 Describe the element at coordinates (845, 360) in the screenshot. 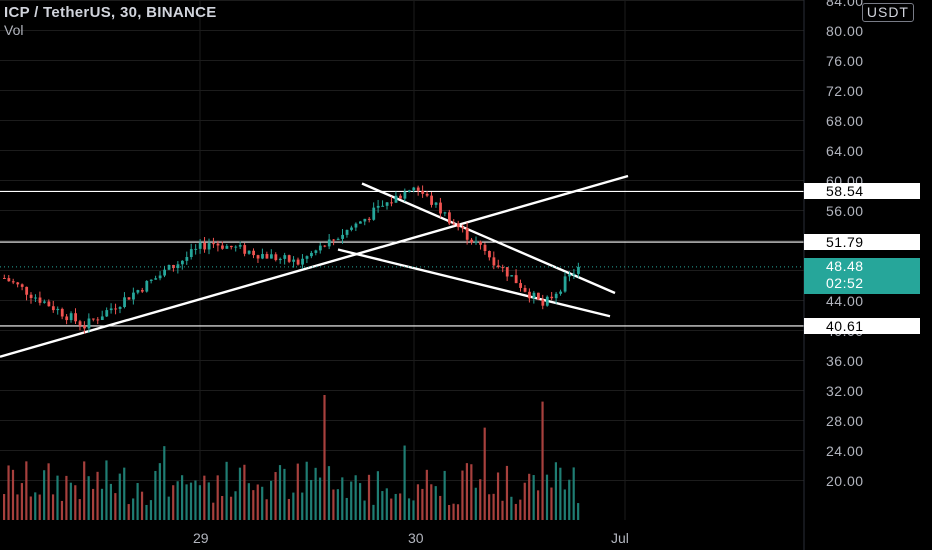

I see `price-tick: 36.00` at that location.